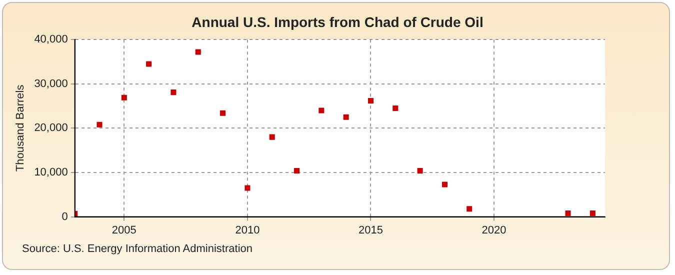 The height and width of the screenshot is (275, 675). What do you see at coordinates (494, 230) in the screenshot?
I see `x-tick-label: 2020` at bounding box center [494, 230].